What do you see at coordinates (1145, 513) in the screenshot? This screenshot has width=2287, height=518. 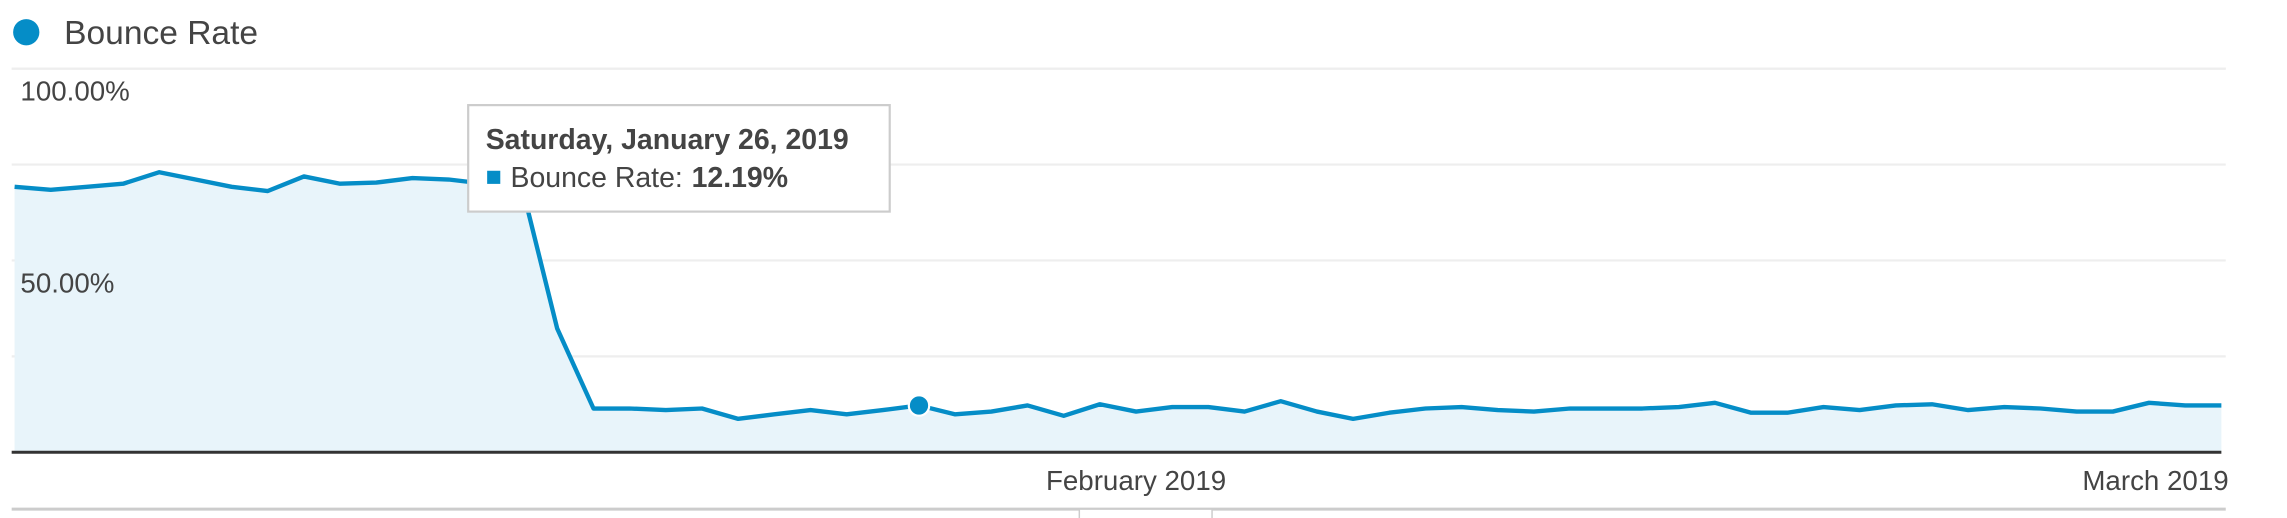 I see `scroll-tab` at bounding box center [1145, 513].